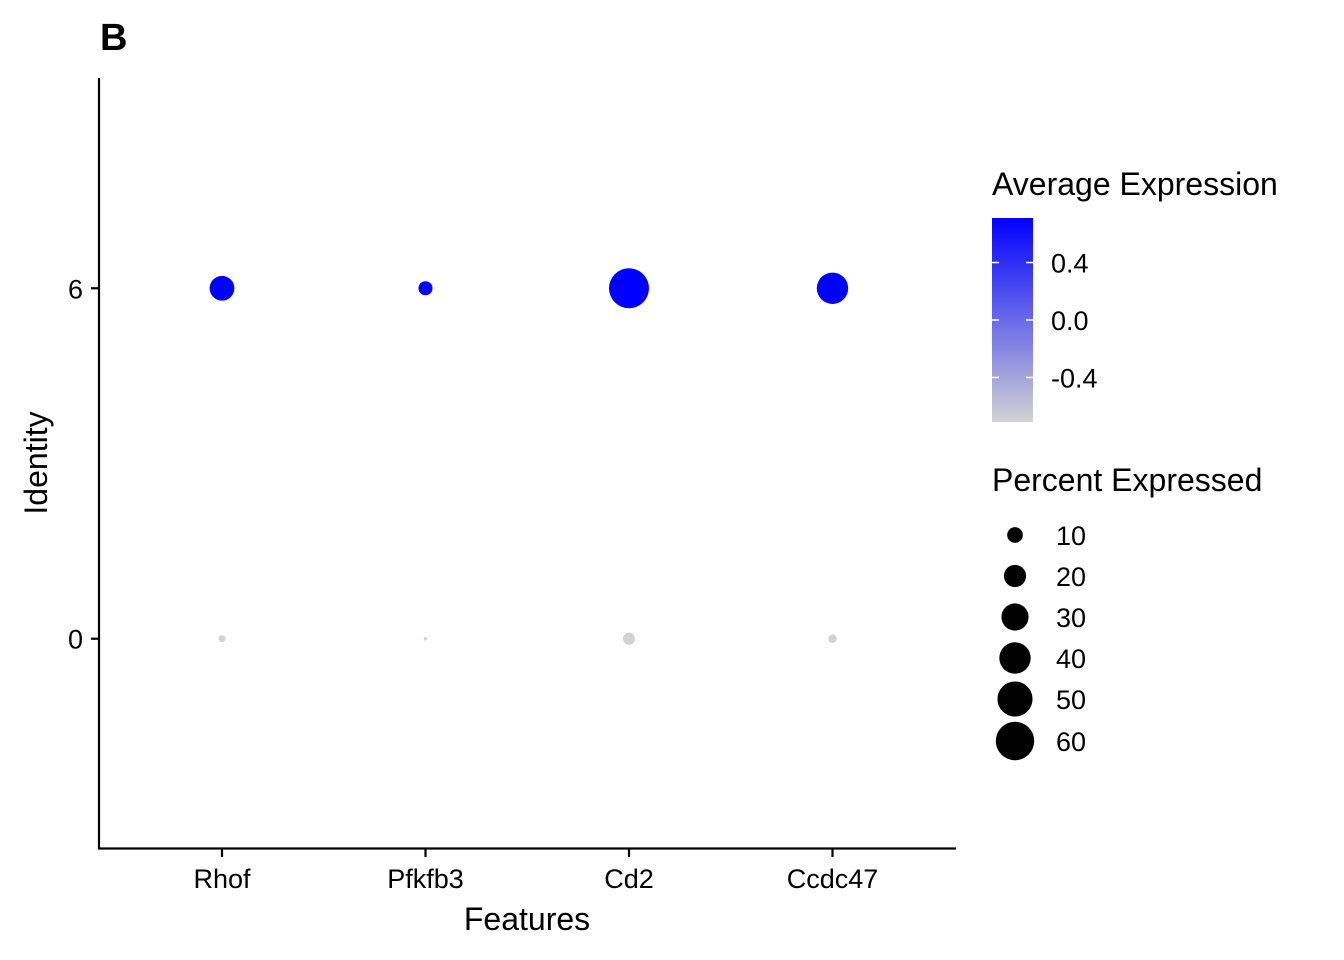 The width and height of the screenshot is (1344, 960). What do you see at coordinates (36, 462) in the screenshot?
I see `y-axis-label: Identity` at bounding box center [36, 462].